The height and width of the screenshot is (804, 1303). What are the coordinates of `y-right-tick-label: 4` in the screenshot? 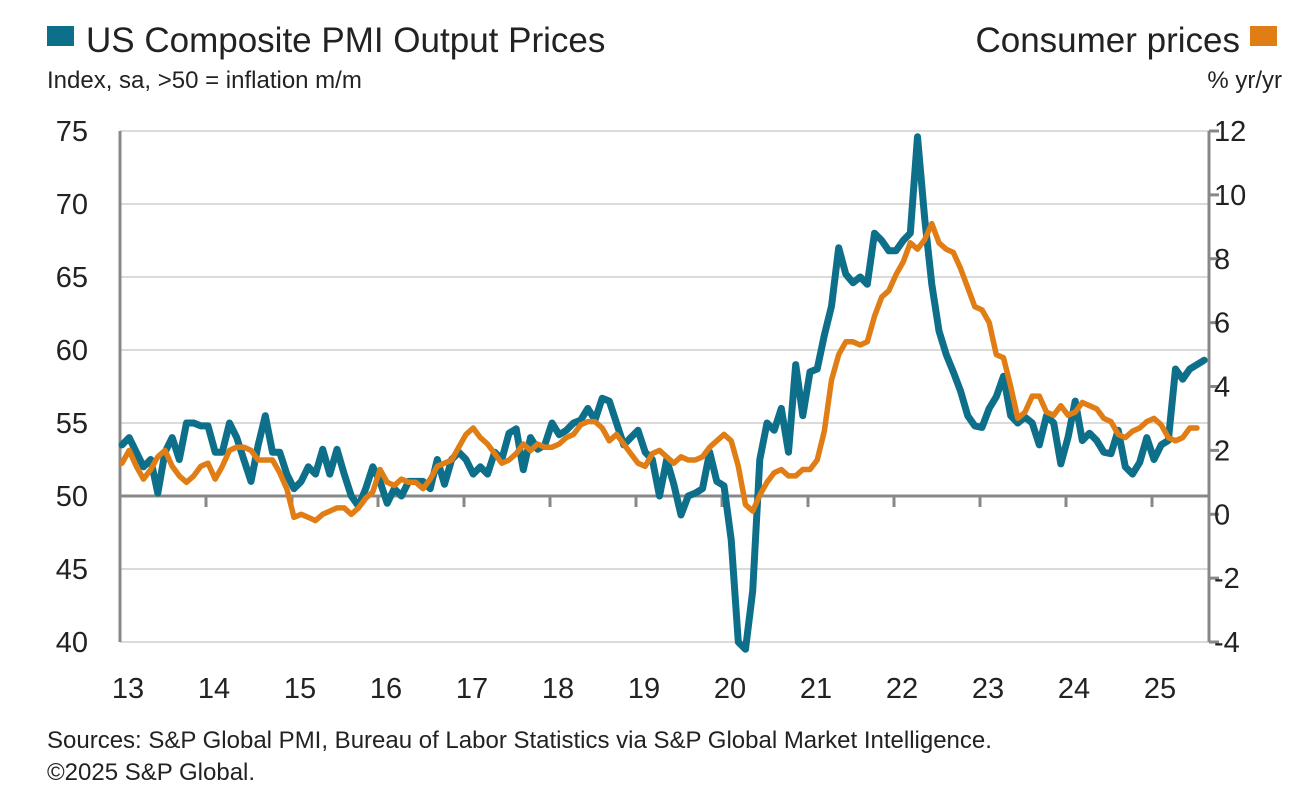 It's located at (1222, 388).